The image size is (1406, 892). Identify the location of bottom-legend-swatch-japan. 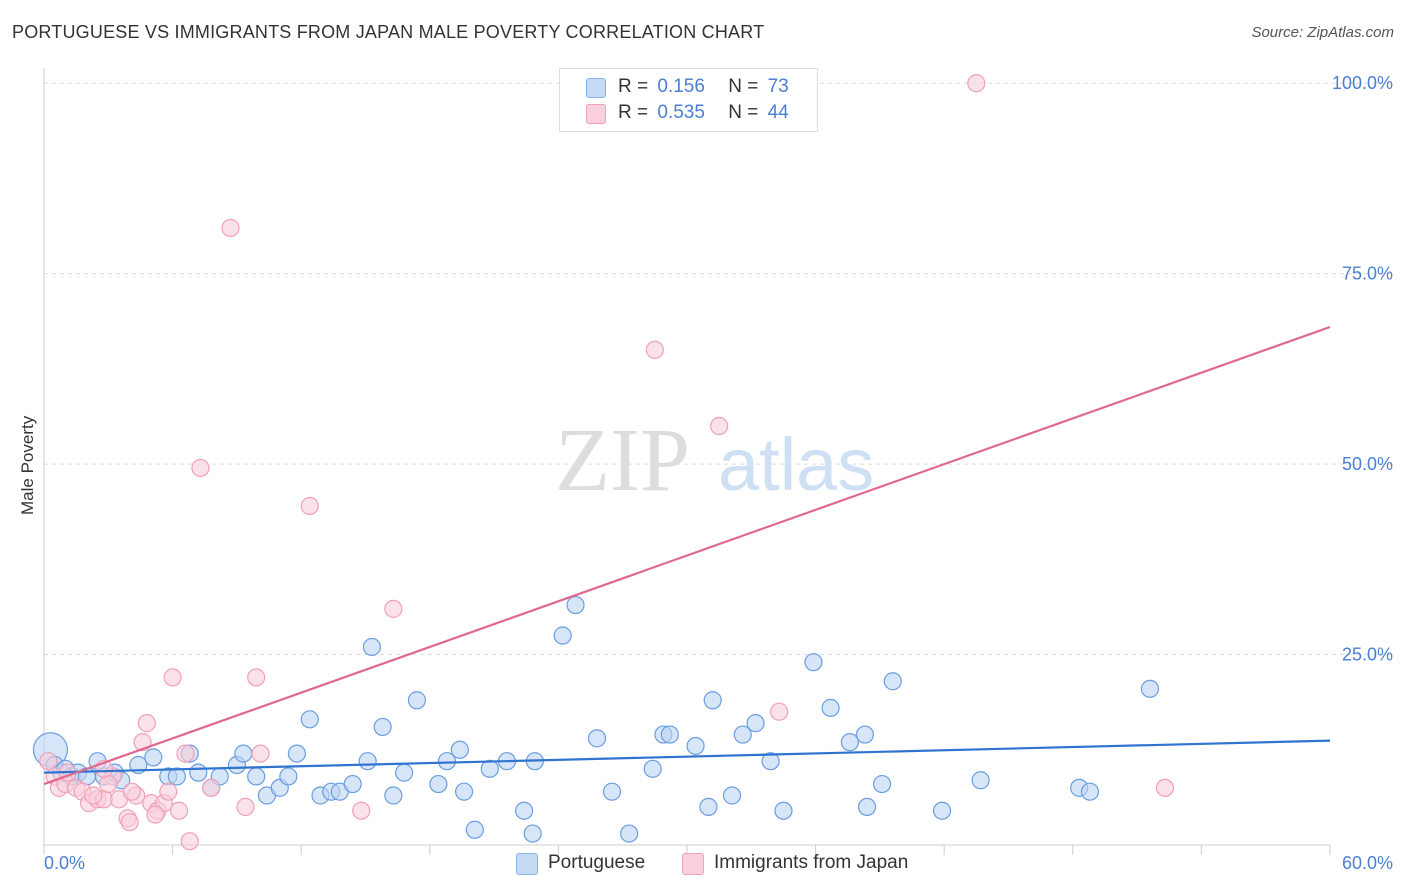
(693, 864).